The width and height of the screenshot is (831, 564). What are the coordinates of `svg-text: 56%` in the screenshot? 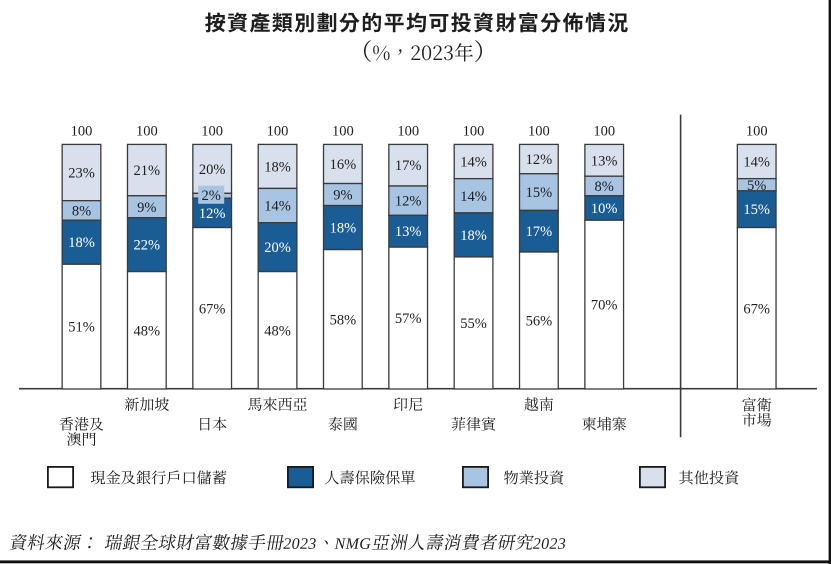 It's located at (539, 322).